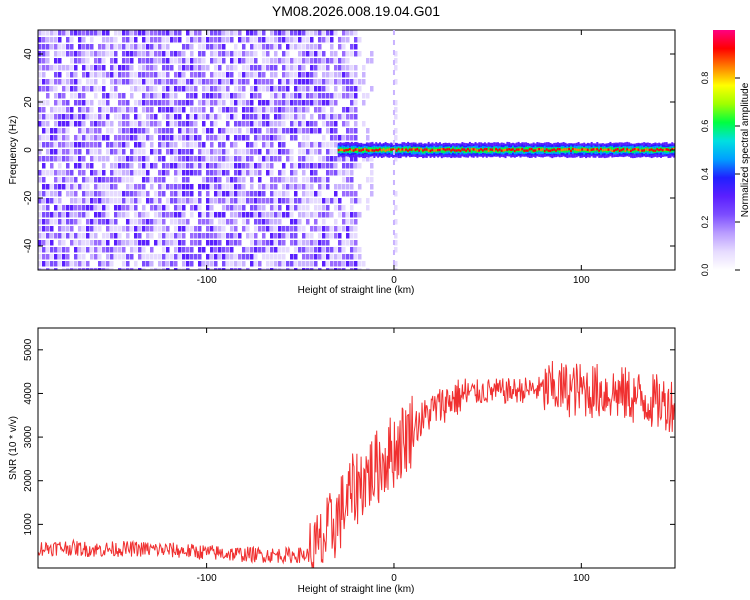  I want to click on x-tick-label: 0, so click(394, 578).